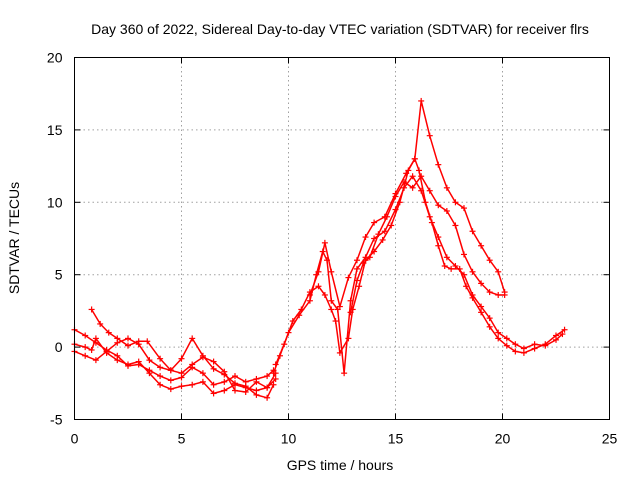 The image size is (640, 480). Describe the element at coordinates (56, 420) in the screenshot. I see `y-tick-label: -5` at that location.